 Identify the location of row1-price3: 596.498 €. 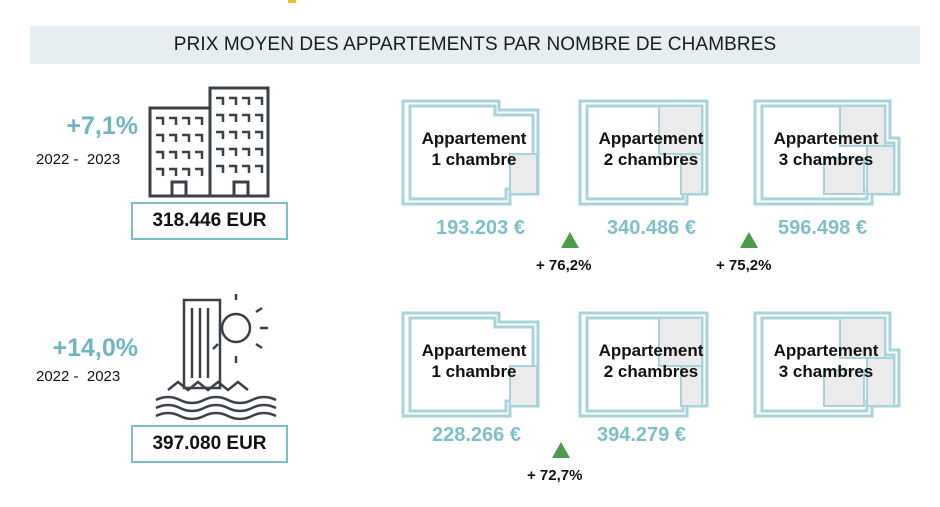
(822, 228).